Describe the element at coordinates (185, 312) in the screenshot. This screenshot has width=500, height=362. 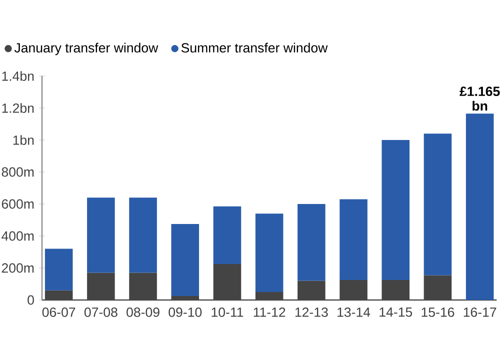
I see `x-tick-label: 09-10` at that location.